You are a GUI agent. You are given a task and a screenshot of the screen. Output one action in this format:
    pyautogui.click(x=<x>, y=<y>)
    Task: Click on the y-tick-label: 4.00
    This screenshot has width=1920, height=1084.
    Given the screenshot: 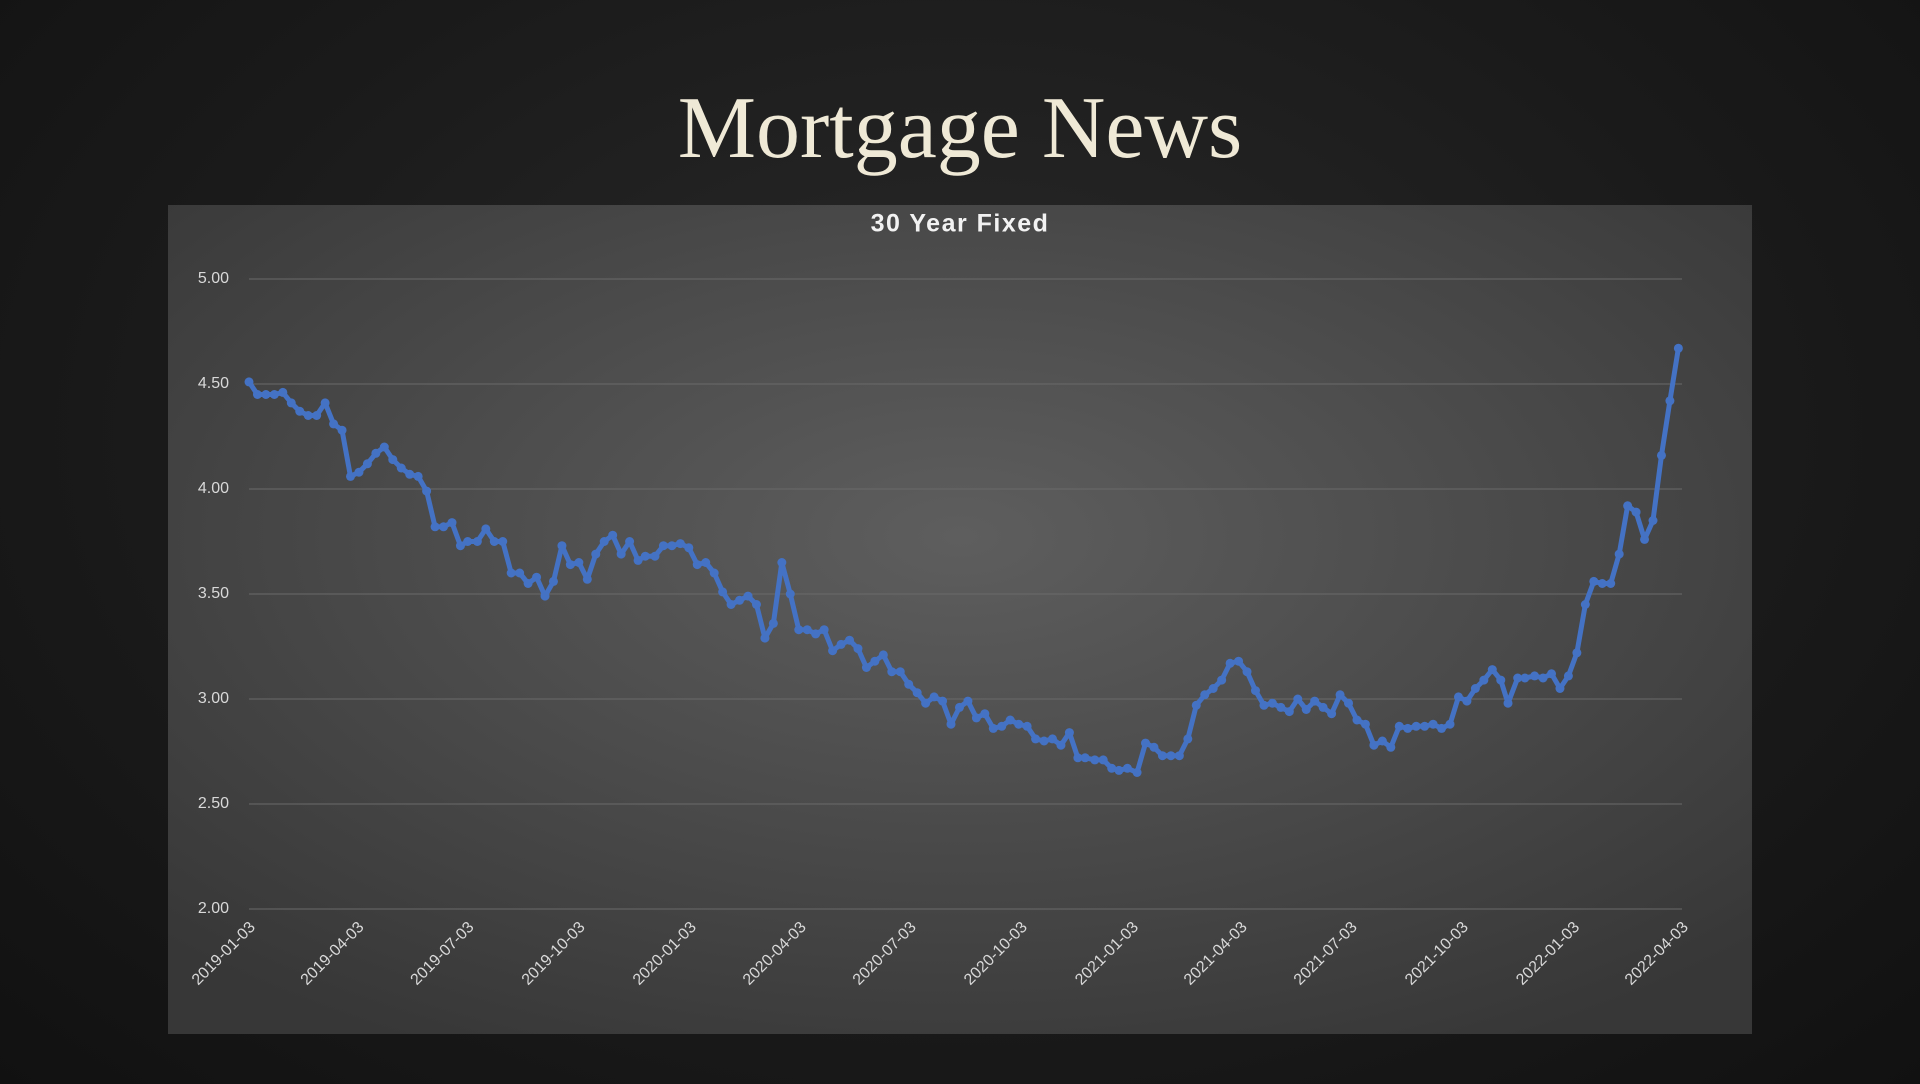 What is the action you would take?
    pyautogui.click(x=213, y=488)
    